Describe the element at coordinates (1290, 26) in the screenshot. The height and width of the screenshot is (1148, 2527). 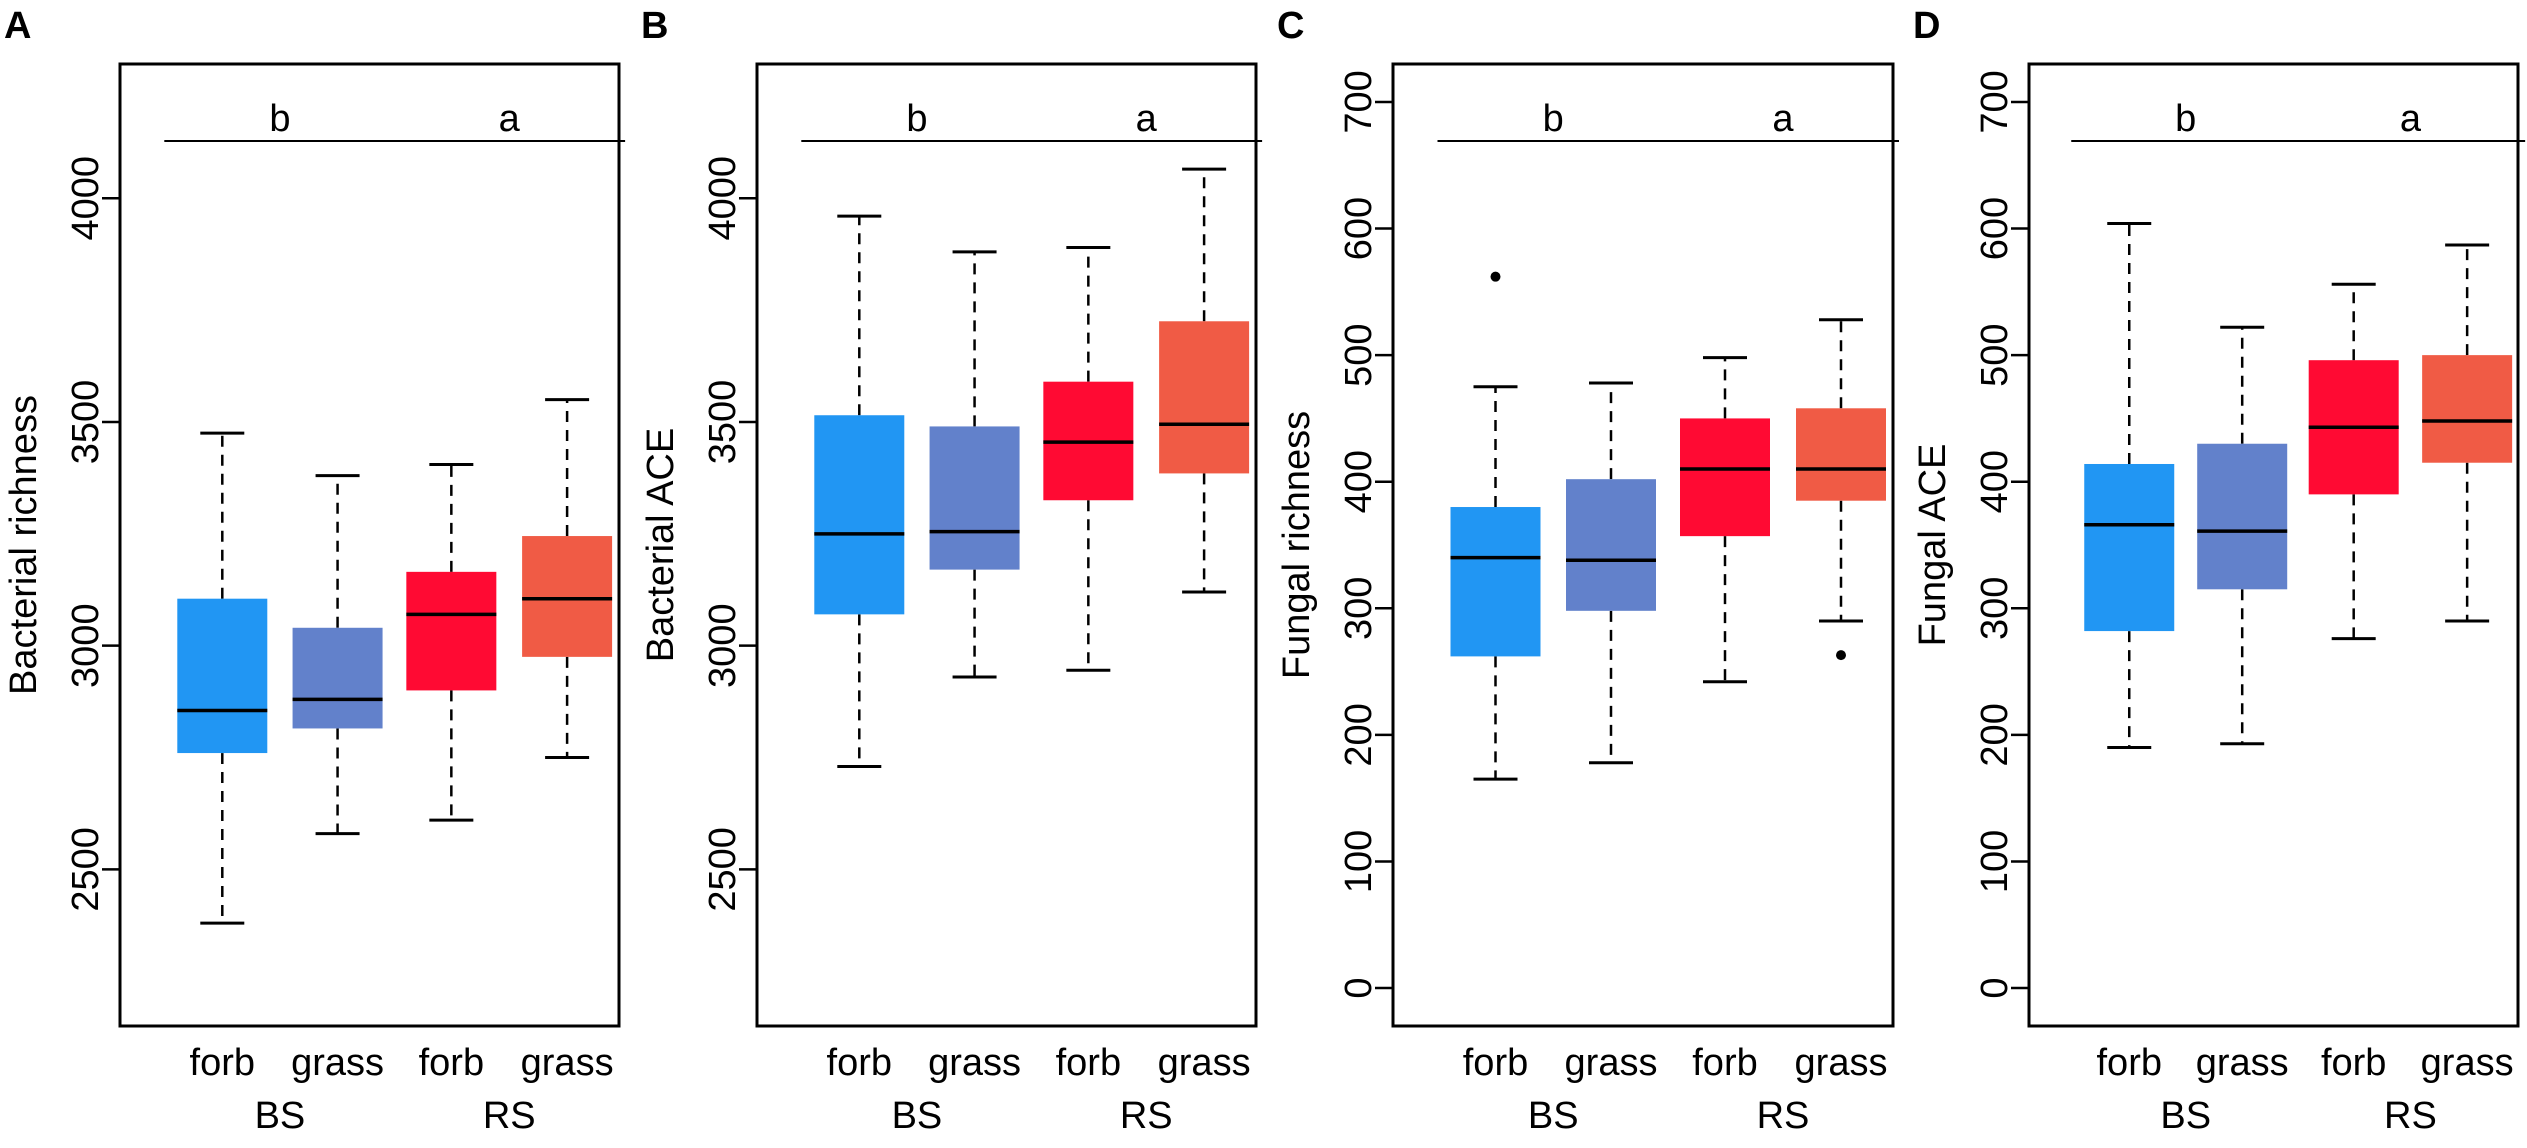
I see `panel-letter: C` at that location.